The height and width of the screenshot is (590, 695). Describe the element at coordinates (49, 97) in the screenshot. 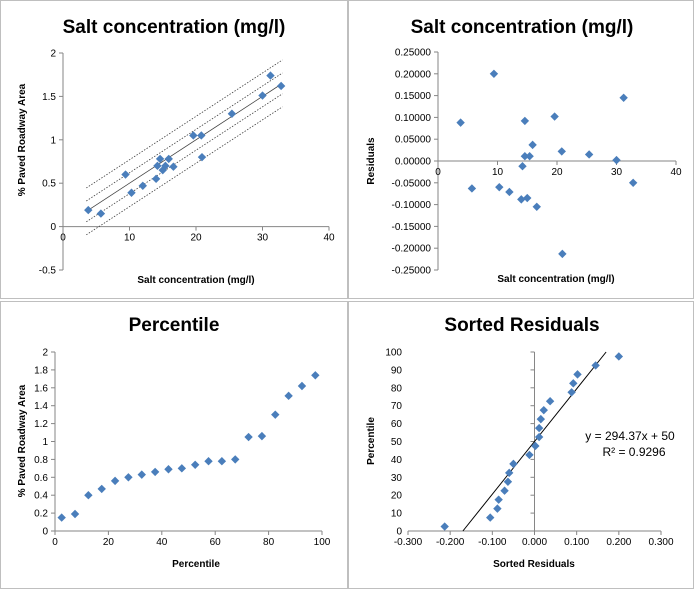

I see `y-tick-label: 1.5` at that location.